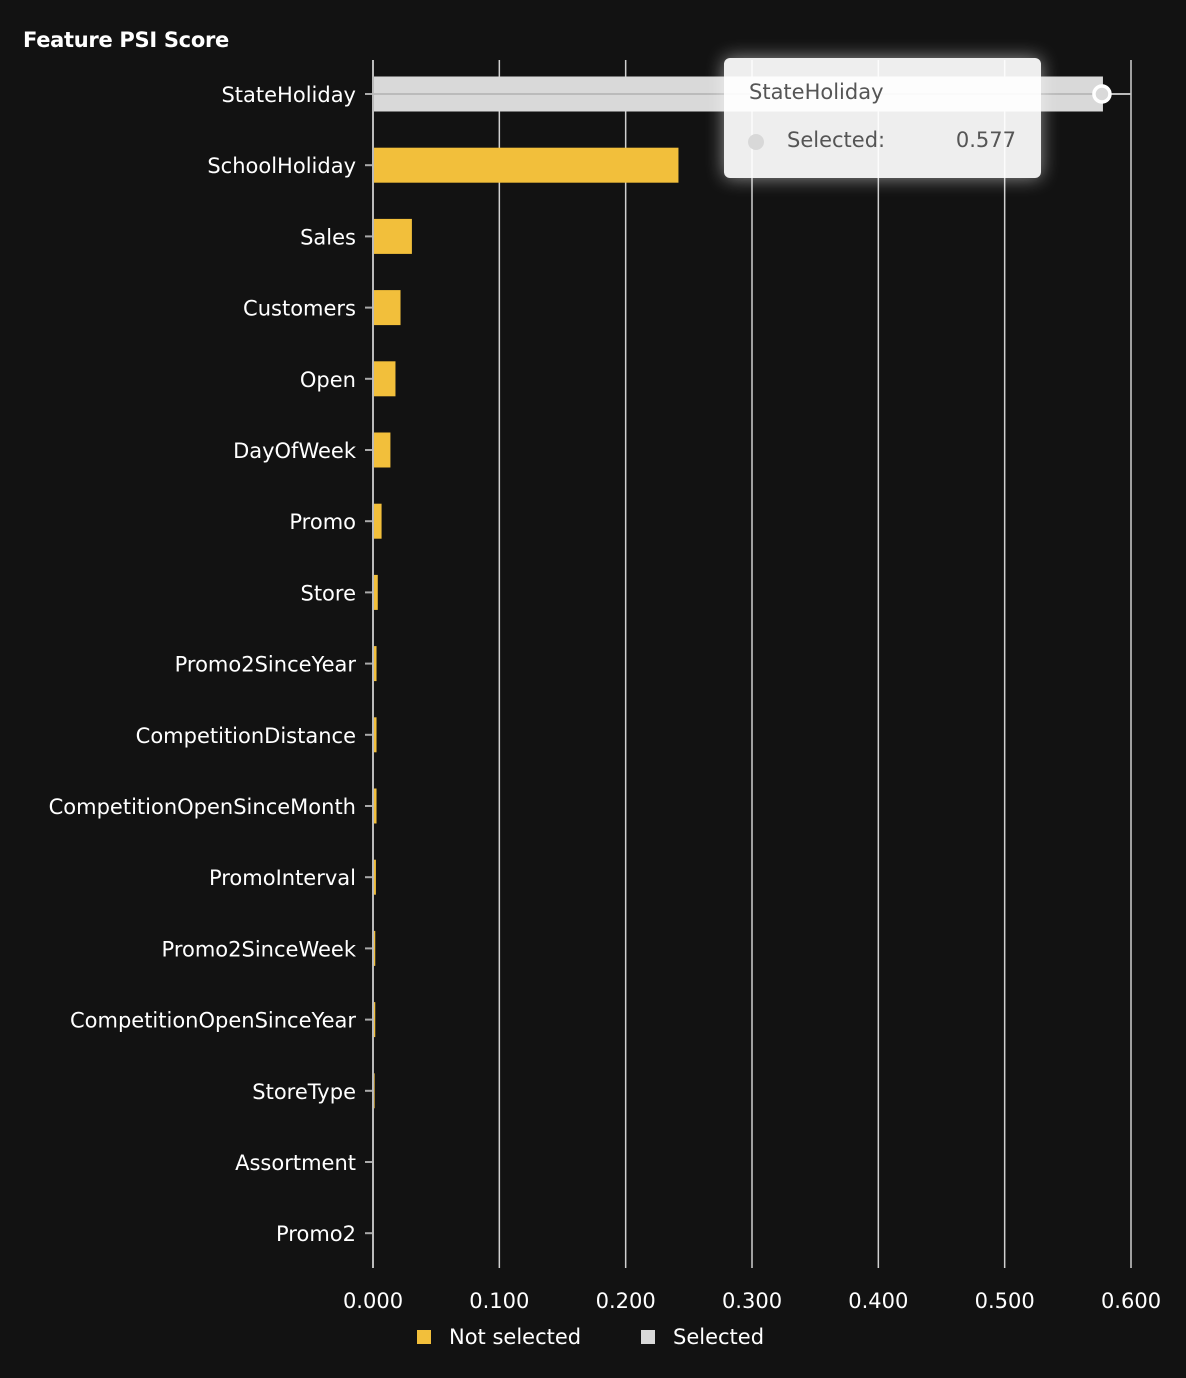 Image resolution: width=1186 pixels, height=1378 pixels. Describe the element at coordinates (378, 521) in the screenshot. I see `bar-Promo` at that location.